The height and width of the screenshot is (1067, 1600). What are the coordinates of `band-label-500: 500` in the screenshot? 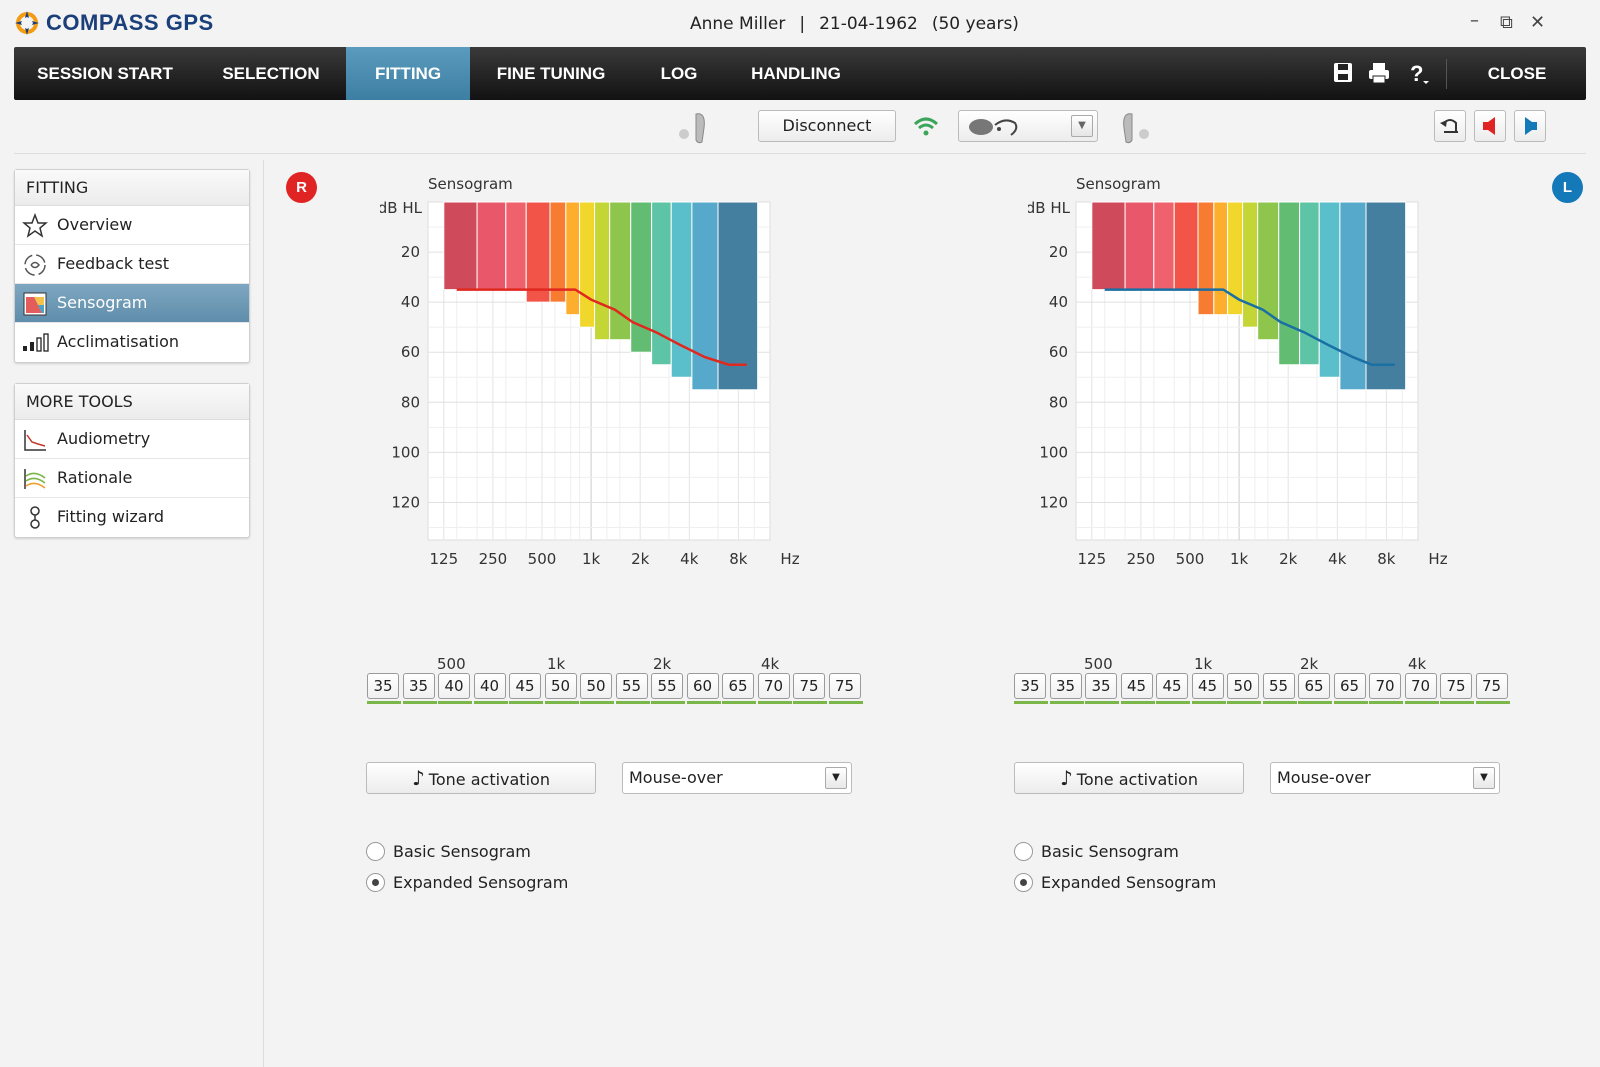 It's located at (451, 664).